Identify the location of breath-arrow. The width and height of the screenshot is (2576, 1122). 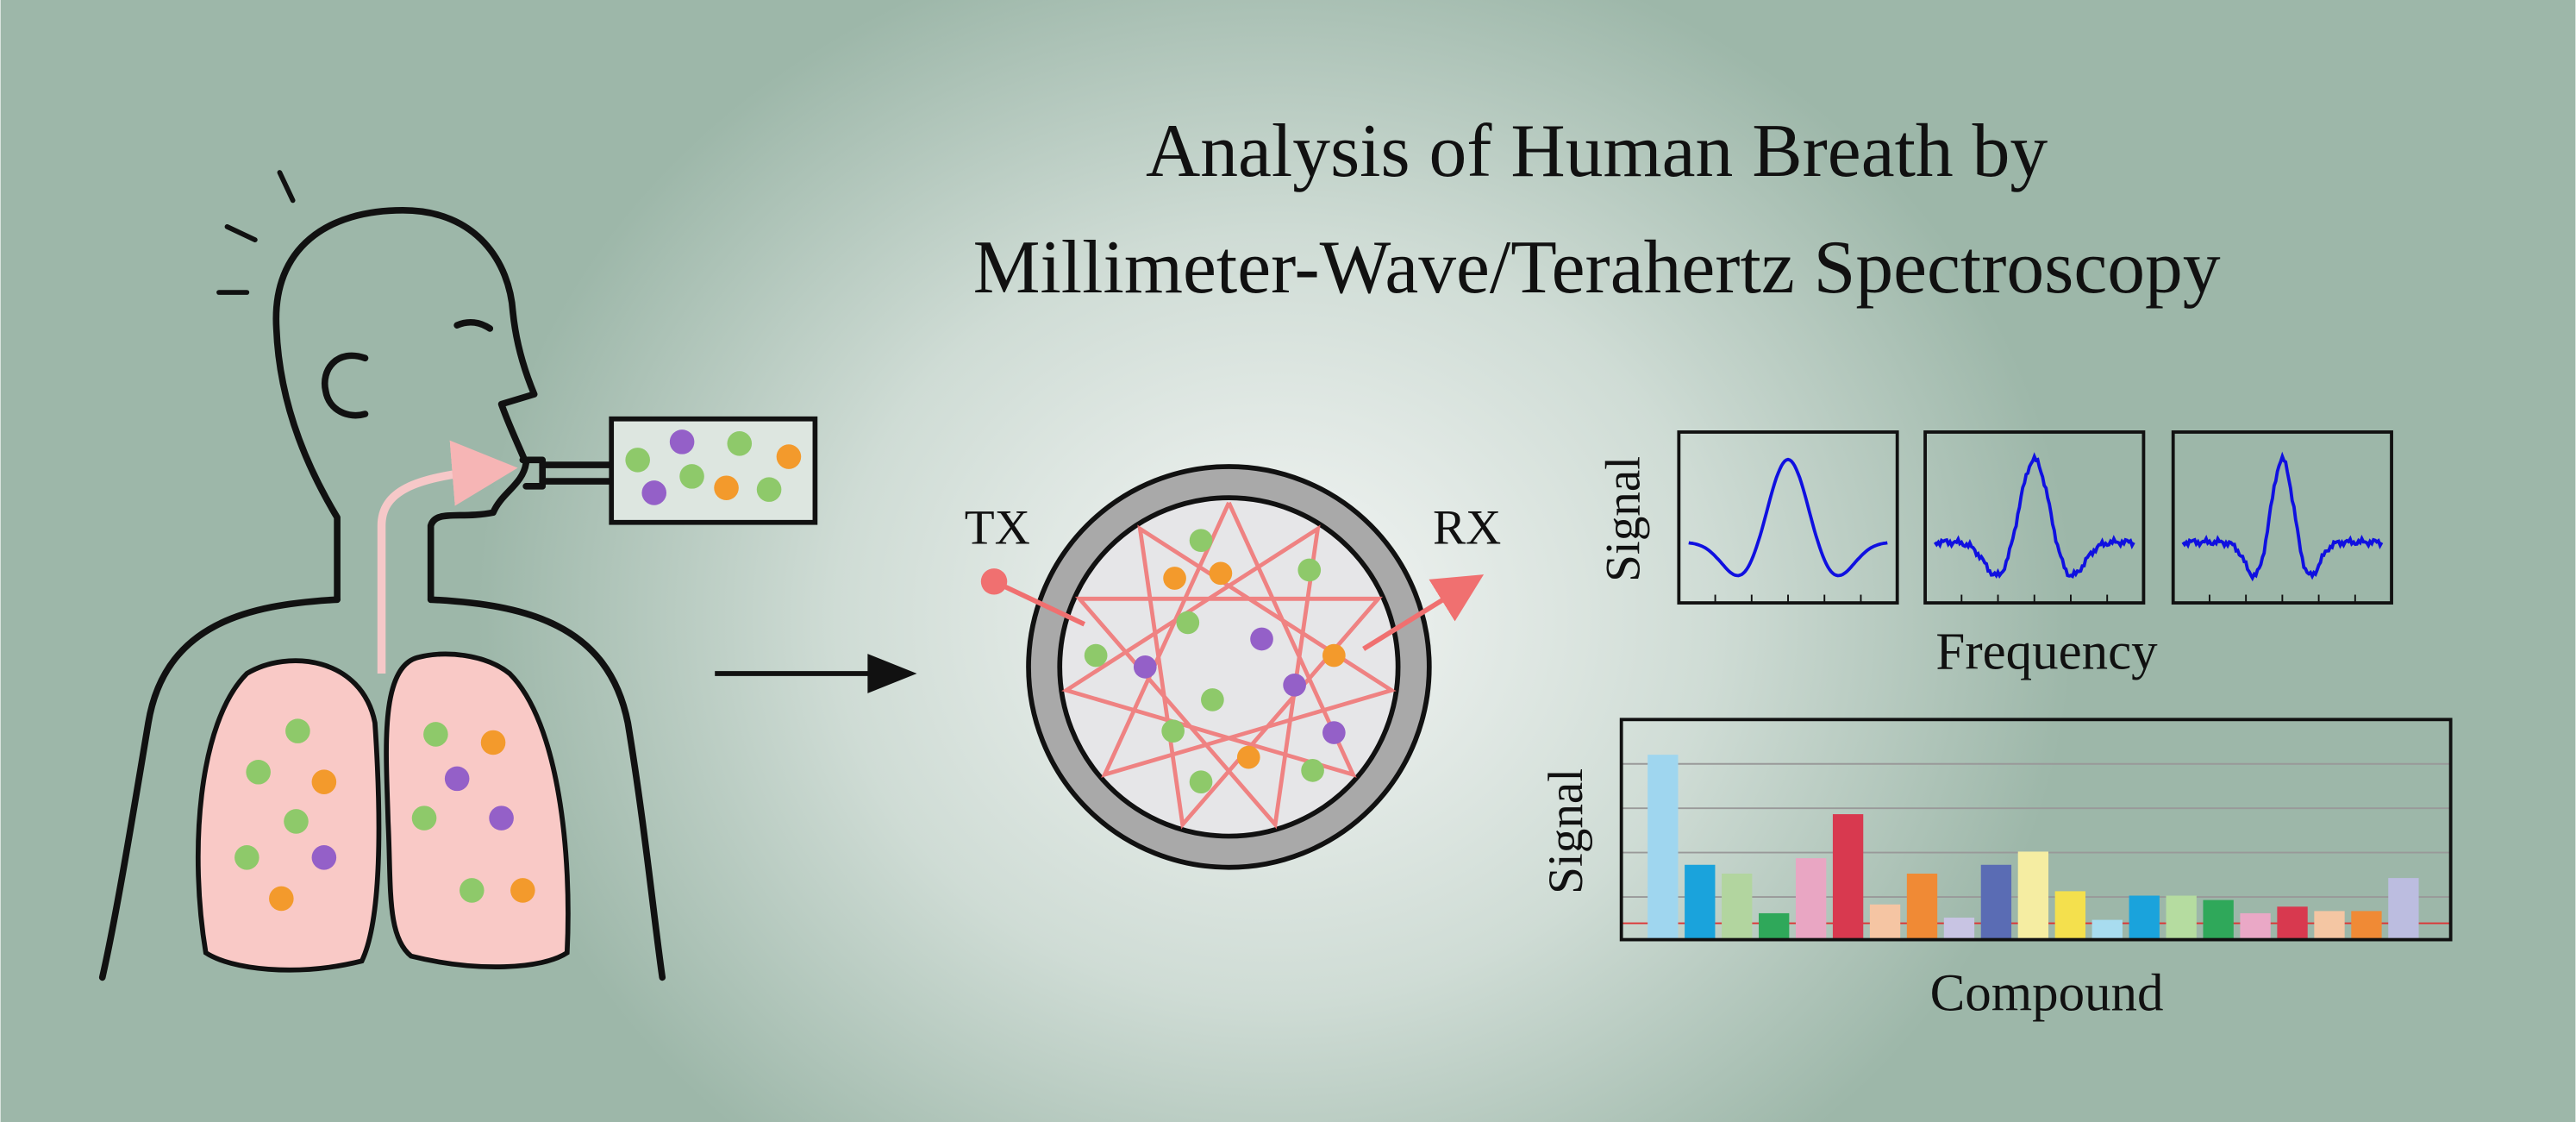
(447, 557).